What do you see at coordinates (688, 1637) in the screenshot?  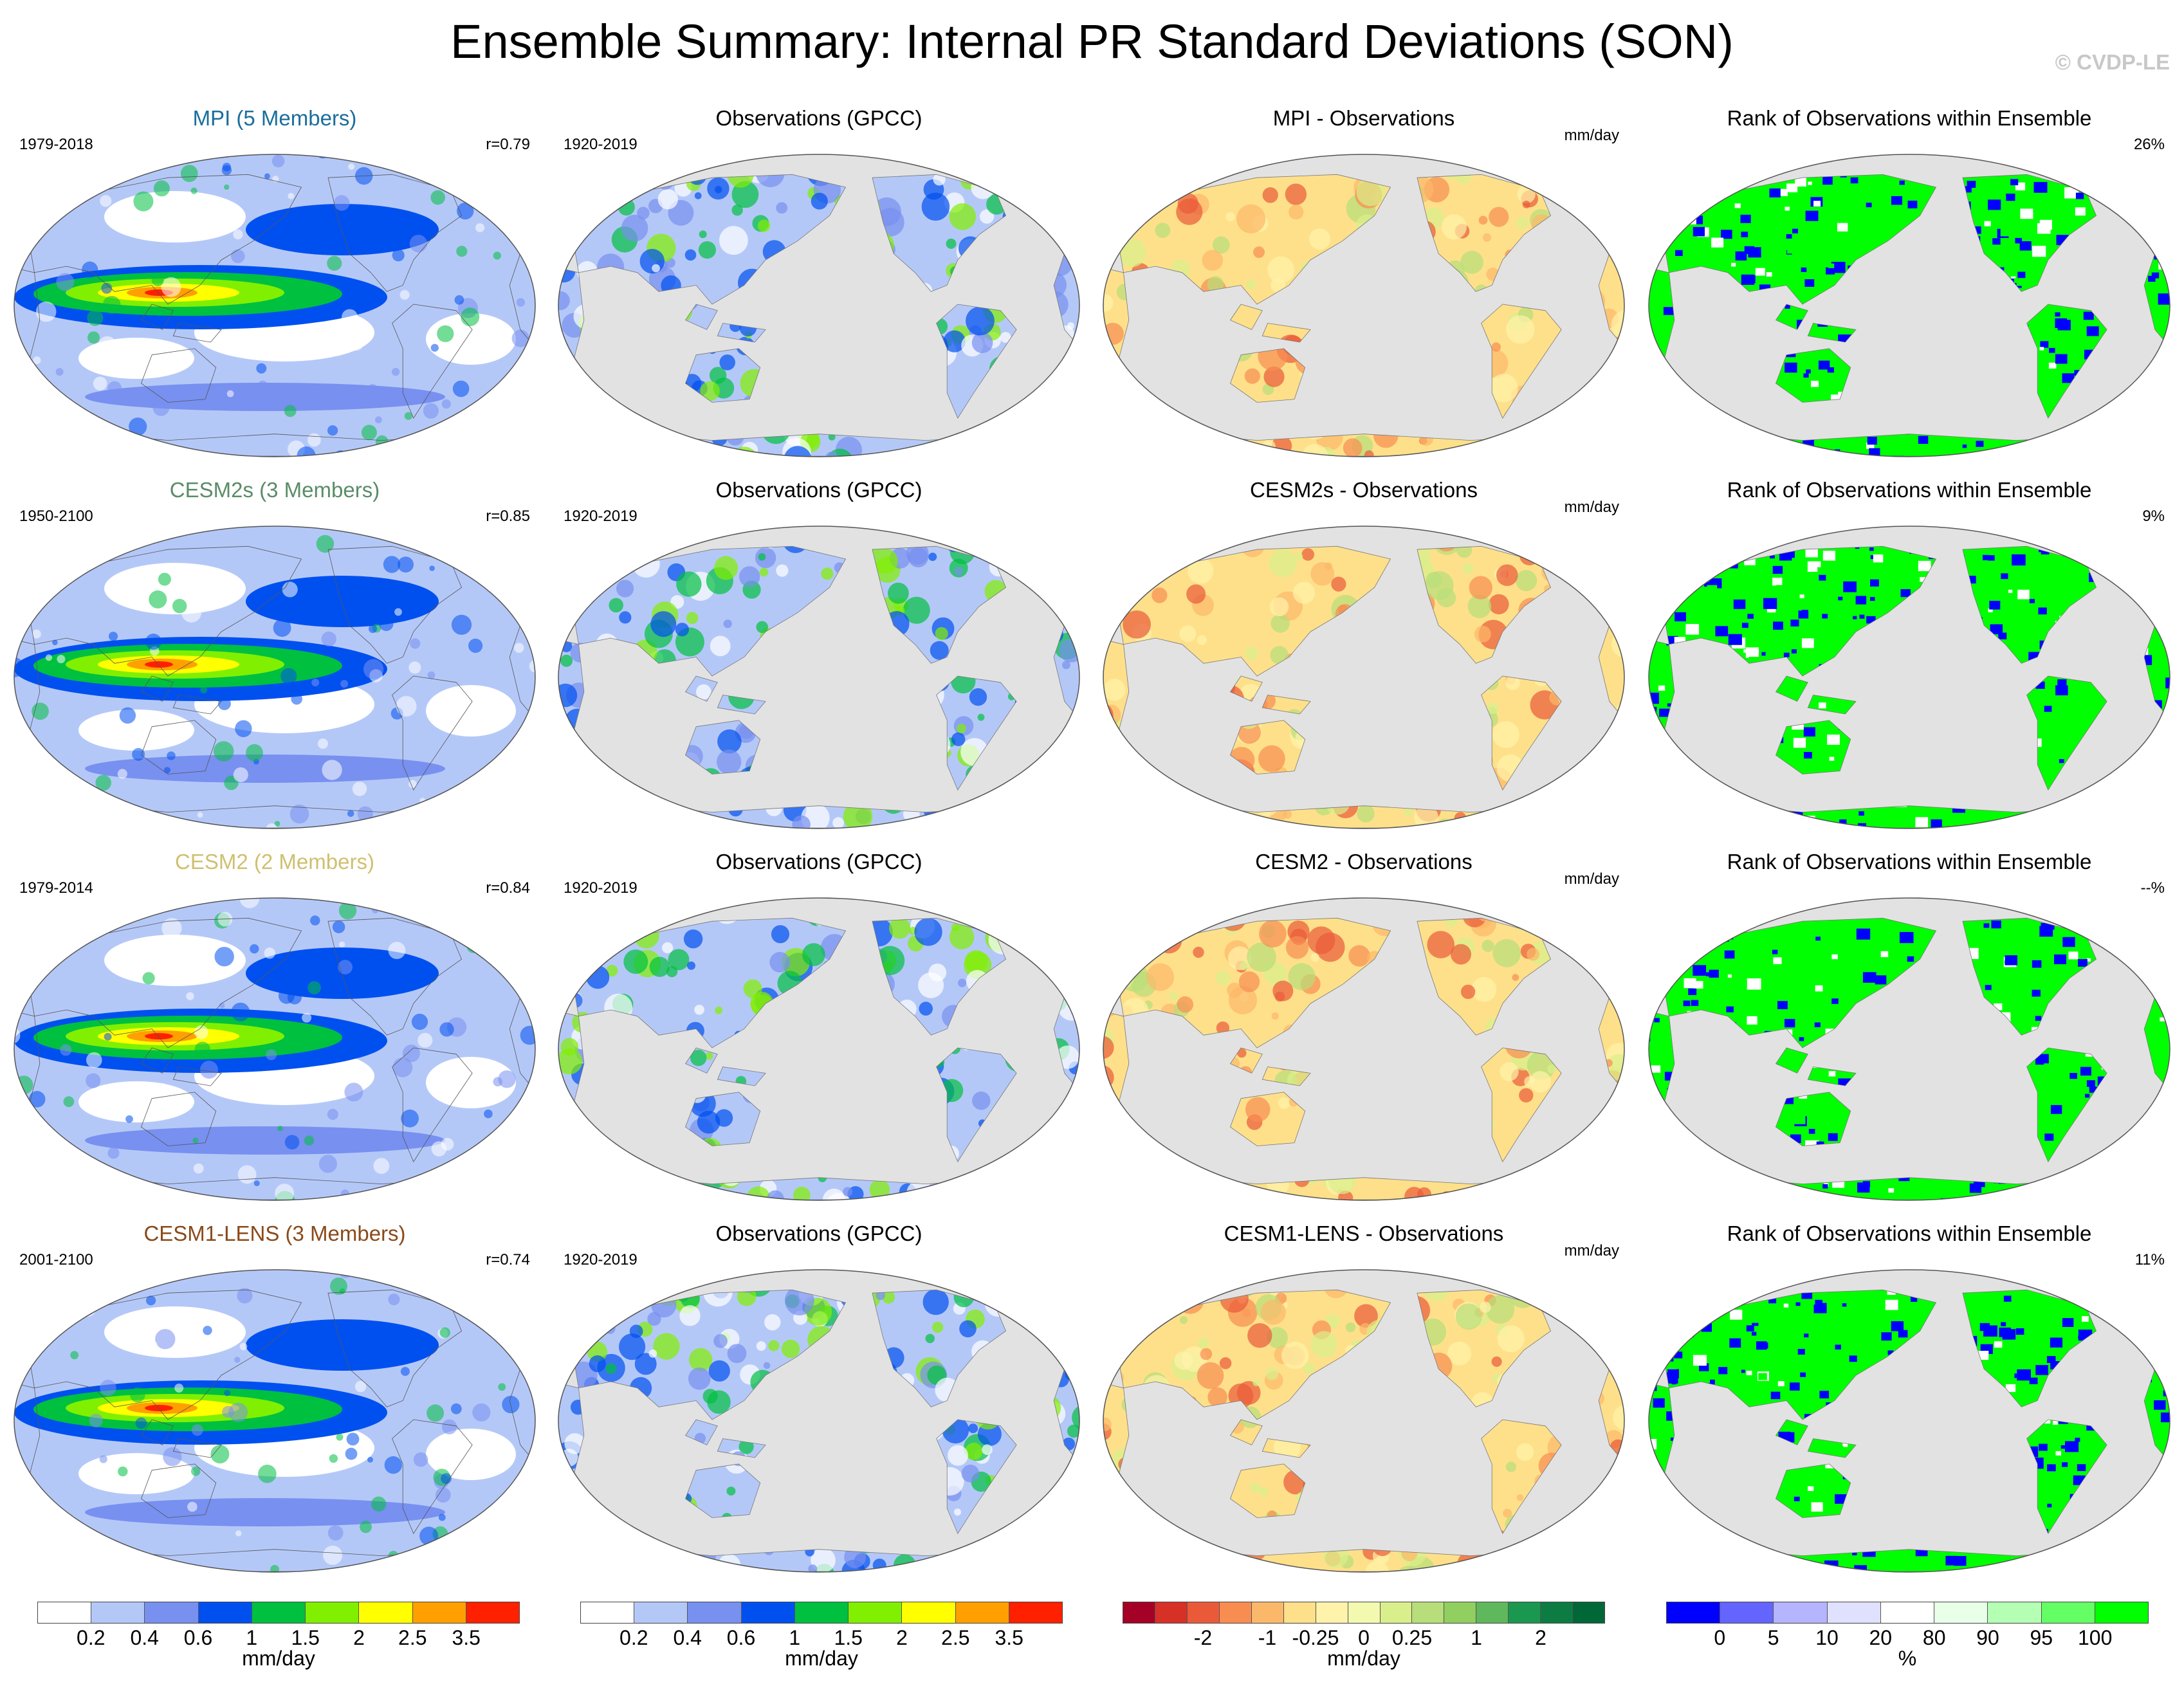 I see `colorbar-tick-label: 0.4` at bounding box center [688, 1637].